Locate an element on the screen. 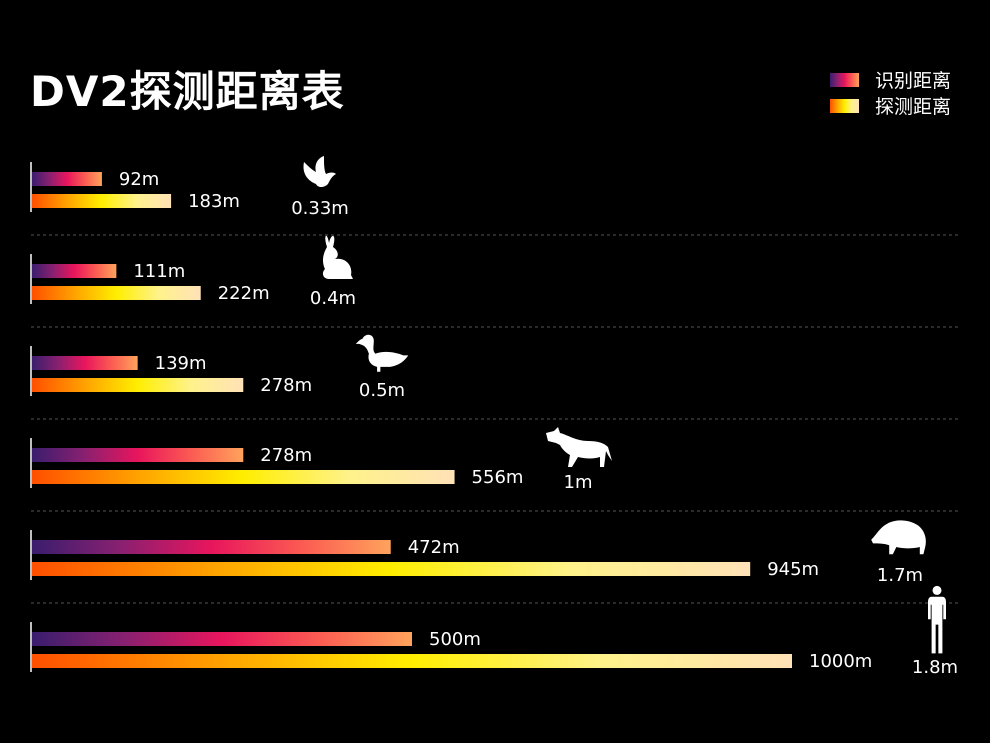 This screenshot has width=990, height=743. legend-item-recognition: 识别距离 is located at coordinates (890, 79).